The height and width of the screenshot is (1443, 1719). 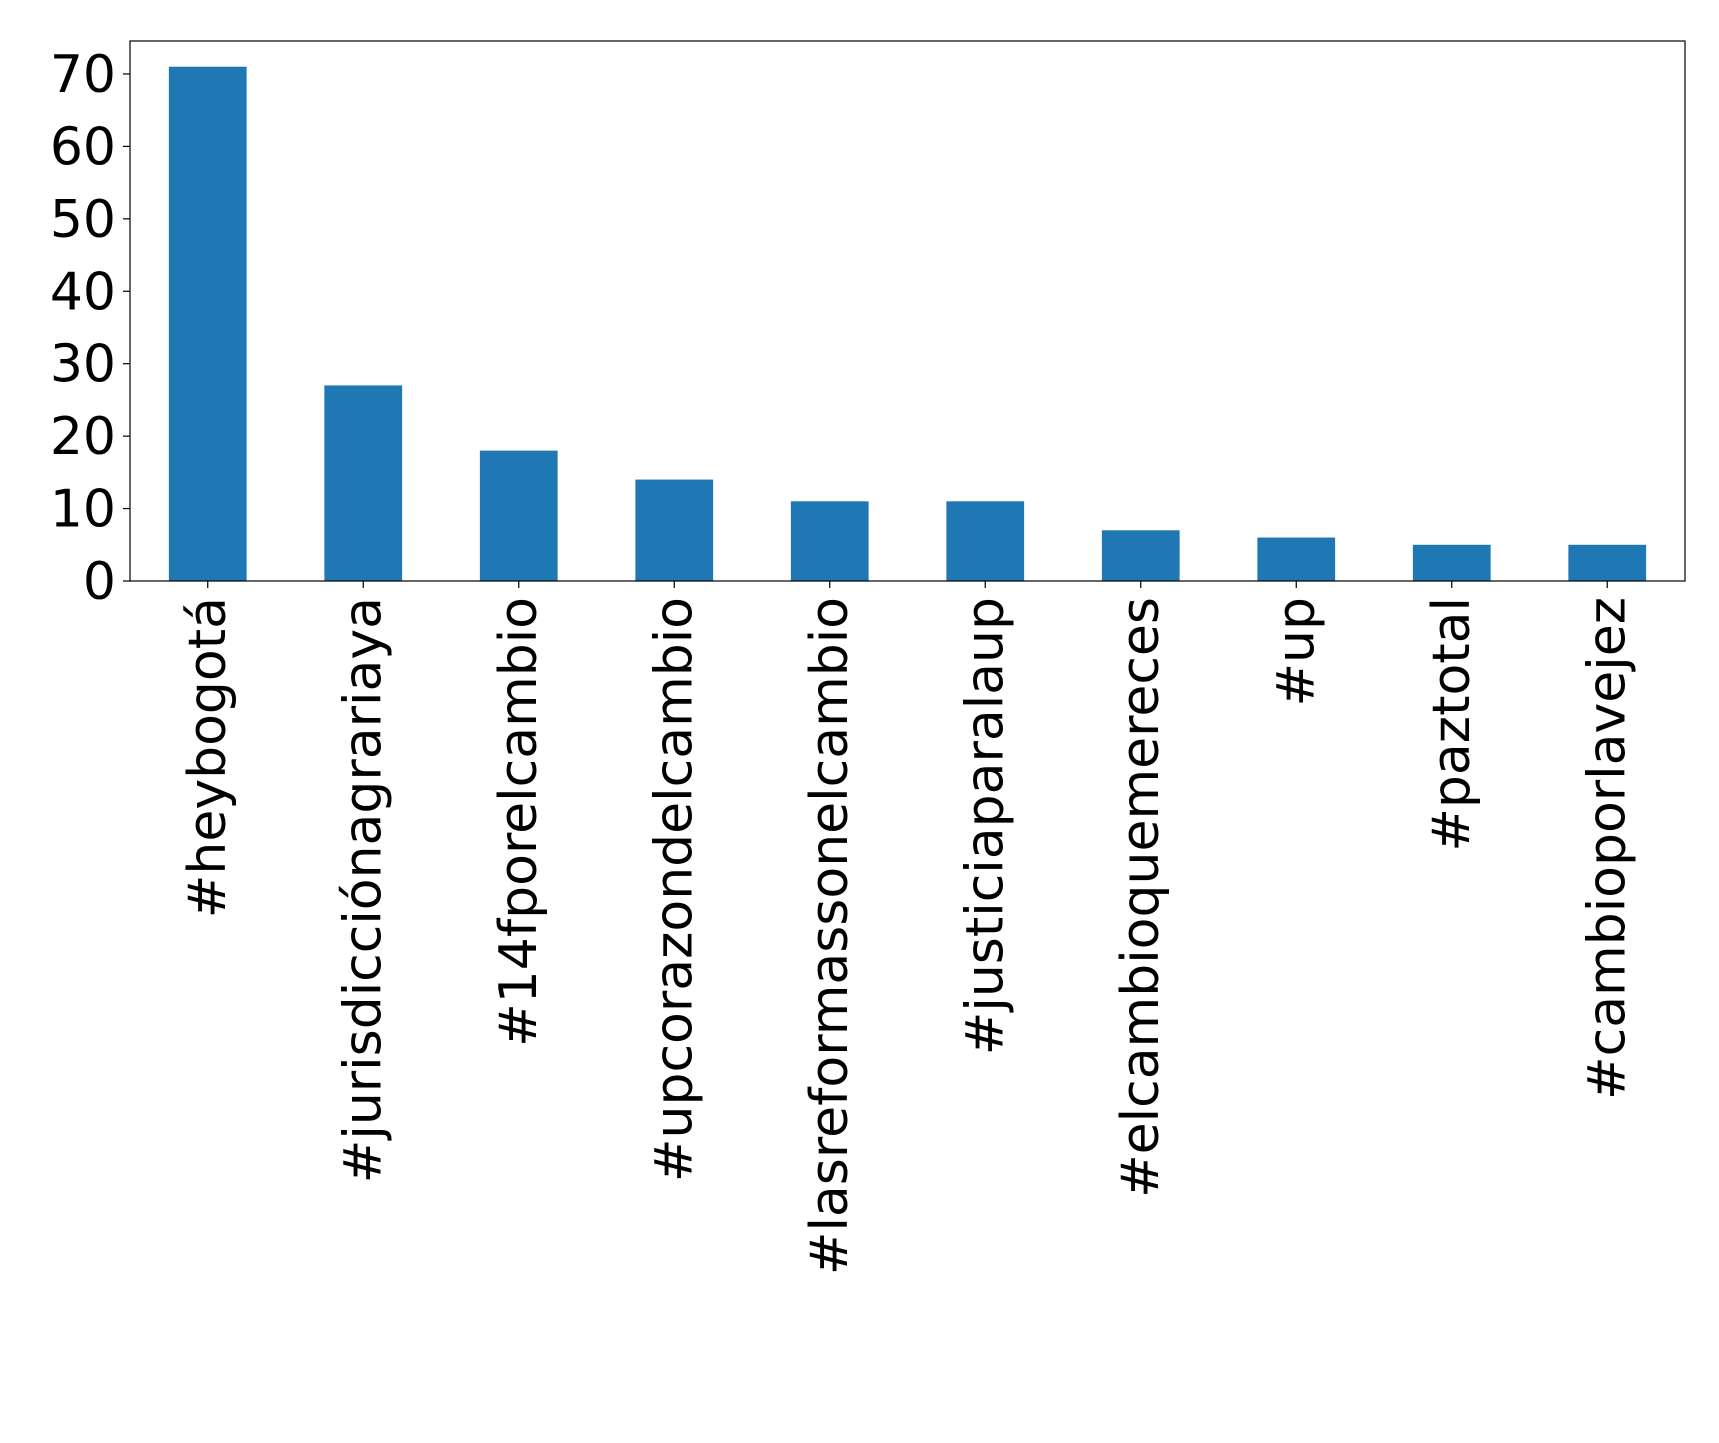 I want to click on y-axis: 0 10 20 30 40 50 60 70, so click(x=90, y=328).